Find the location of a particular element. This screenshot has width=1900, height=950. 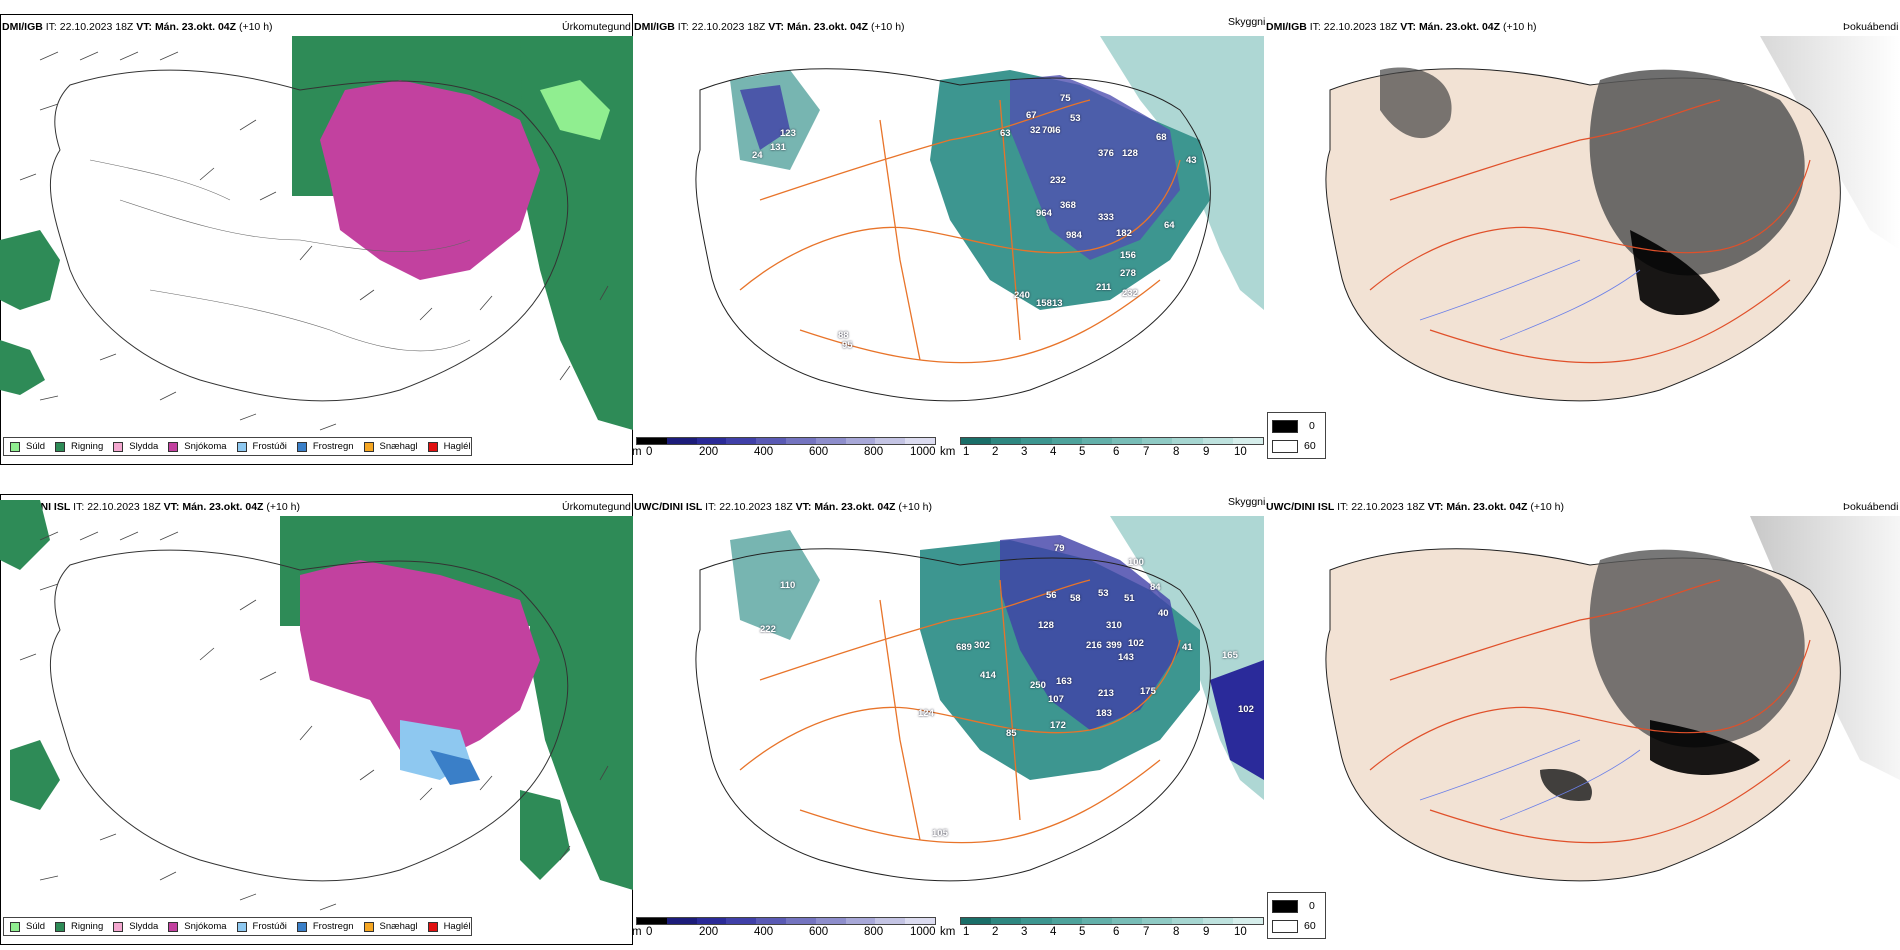

ceiling-label: 32 is located at coordinates (1035, 130).